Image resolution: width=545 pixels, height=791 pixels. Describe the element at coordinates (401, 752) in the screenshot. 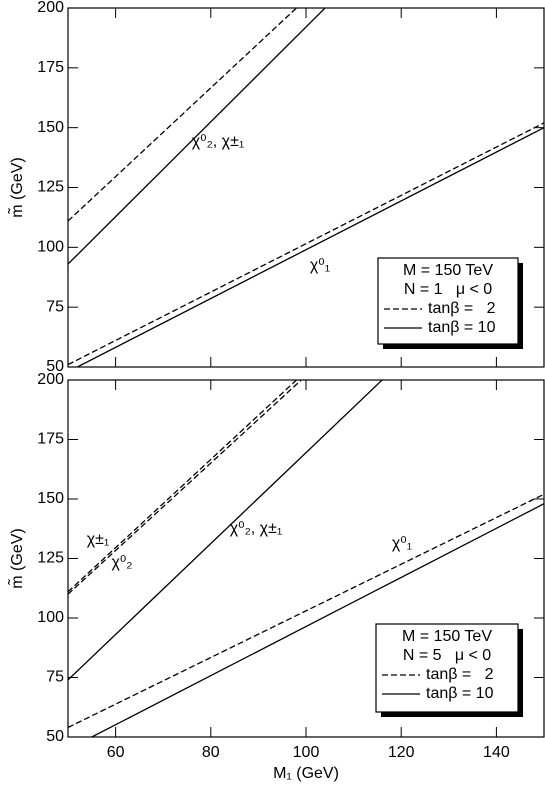

I see `x-tick-label: 120` at that location.